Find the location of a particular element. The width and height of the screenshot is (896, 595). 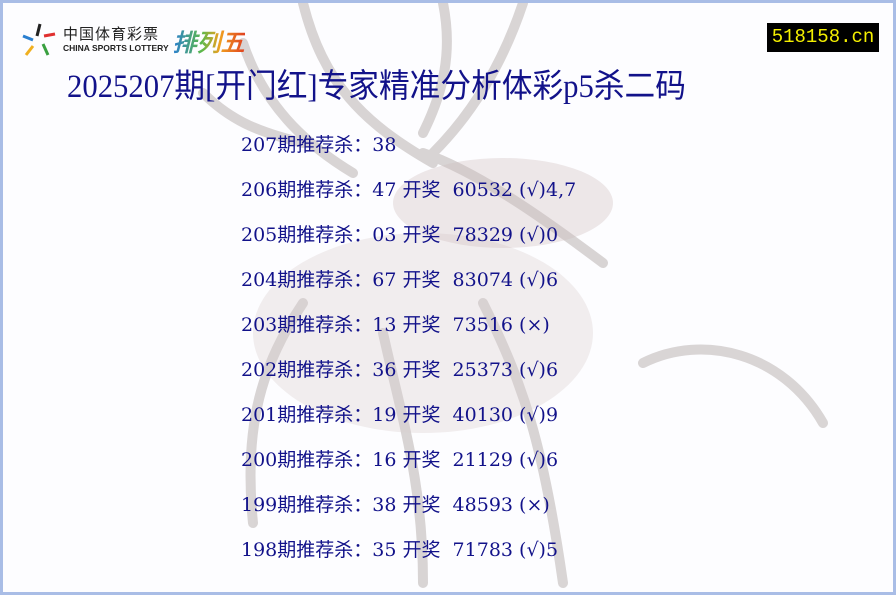

prediction-row: 207期推荐杀：38 is located at coordinates (319, 145).